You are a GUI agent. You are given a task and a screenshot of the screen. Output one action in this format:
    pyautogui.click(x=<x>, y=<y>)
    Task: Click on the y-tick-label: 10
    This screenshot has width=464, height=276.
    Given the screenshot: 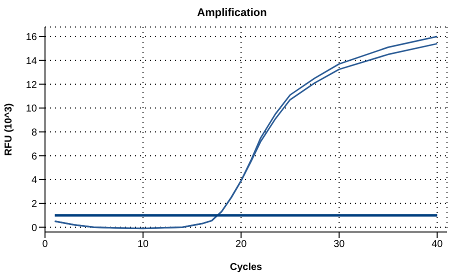 What is the action you would take?
    pyautogui.click(x=32, y=109)
    